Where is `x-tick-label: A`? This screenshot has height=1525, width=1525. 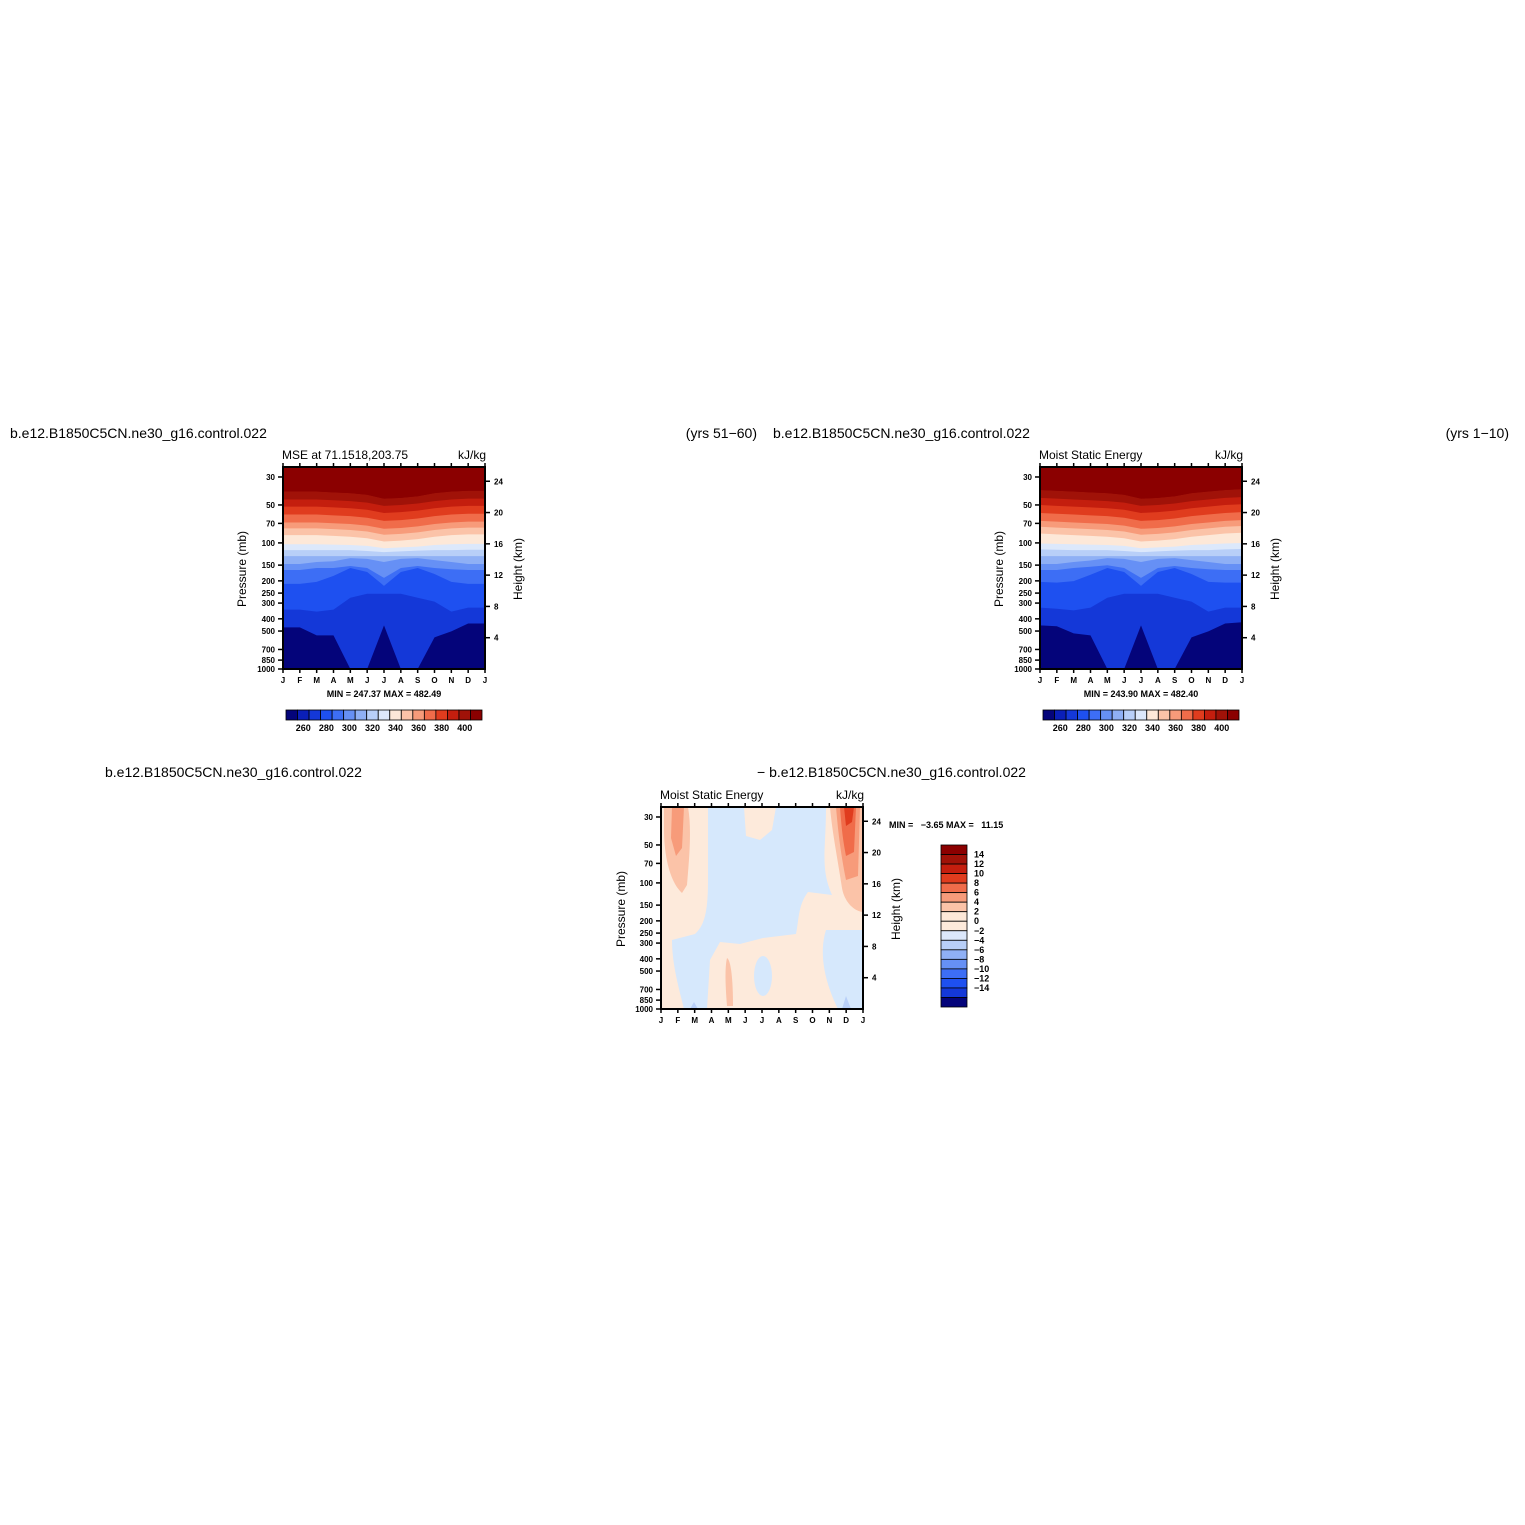
x-tick-label: A is located at coordinates (779, 1020).